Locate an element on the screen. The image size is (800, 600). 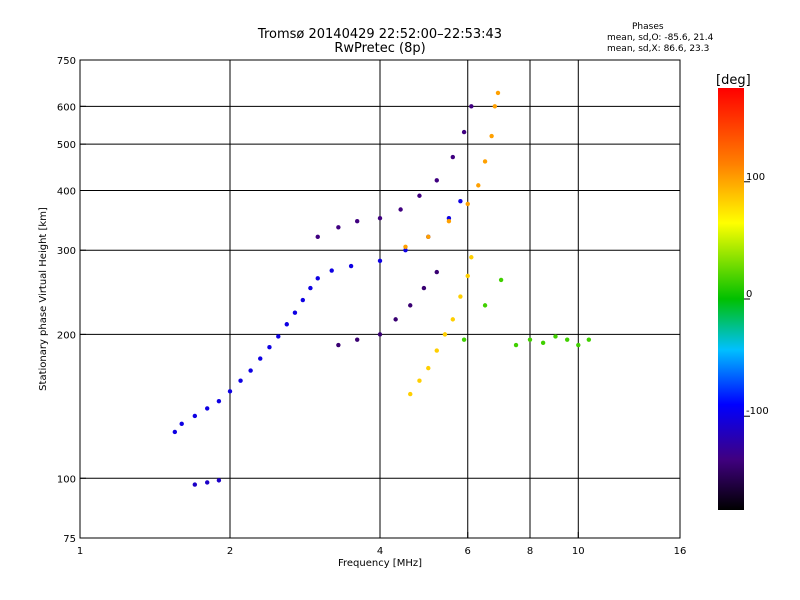
x-tick-label: 4 is located at coordinates (380, 551).